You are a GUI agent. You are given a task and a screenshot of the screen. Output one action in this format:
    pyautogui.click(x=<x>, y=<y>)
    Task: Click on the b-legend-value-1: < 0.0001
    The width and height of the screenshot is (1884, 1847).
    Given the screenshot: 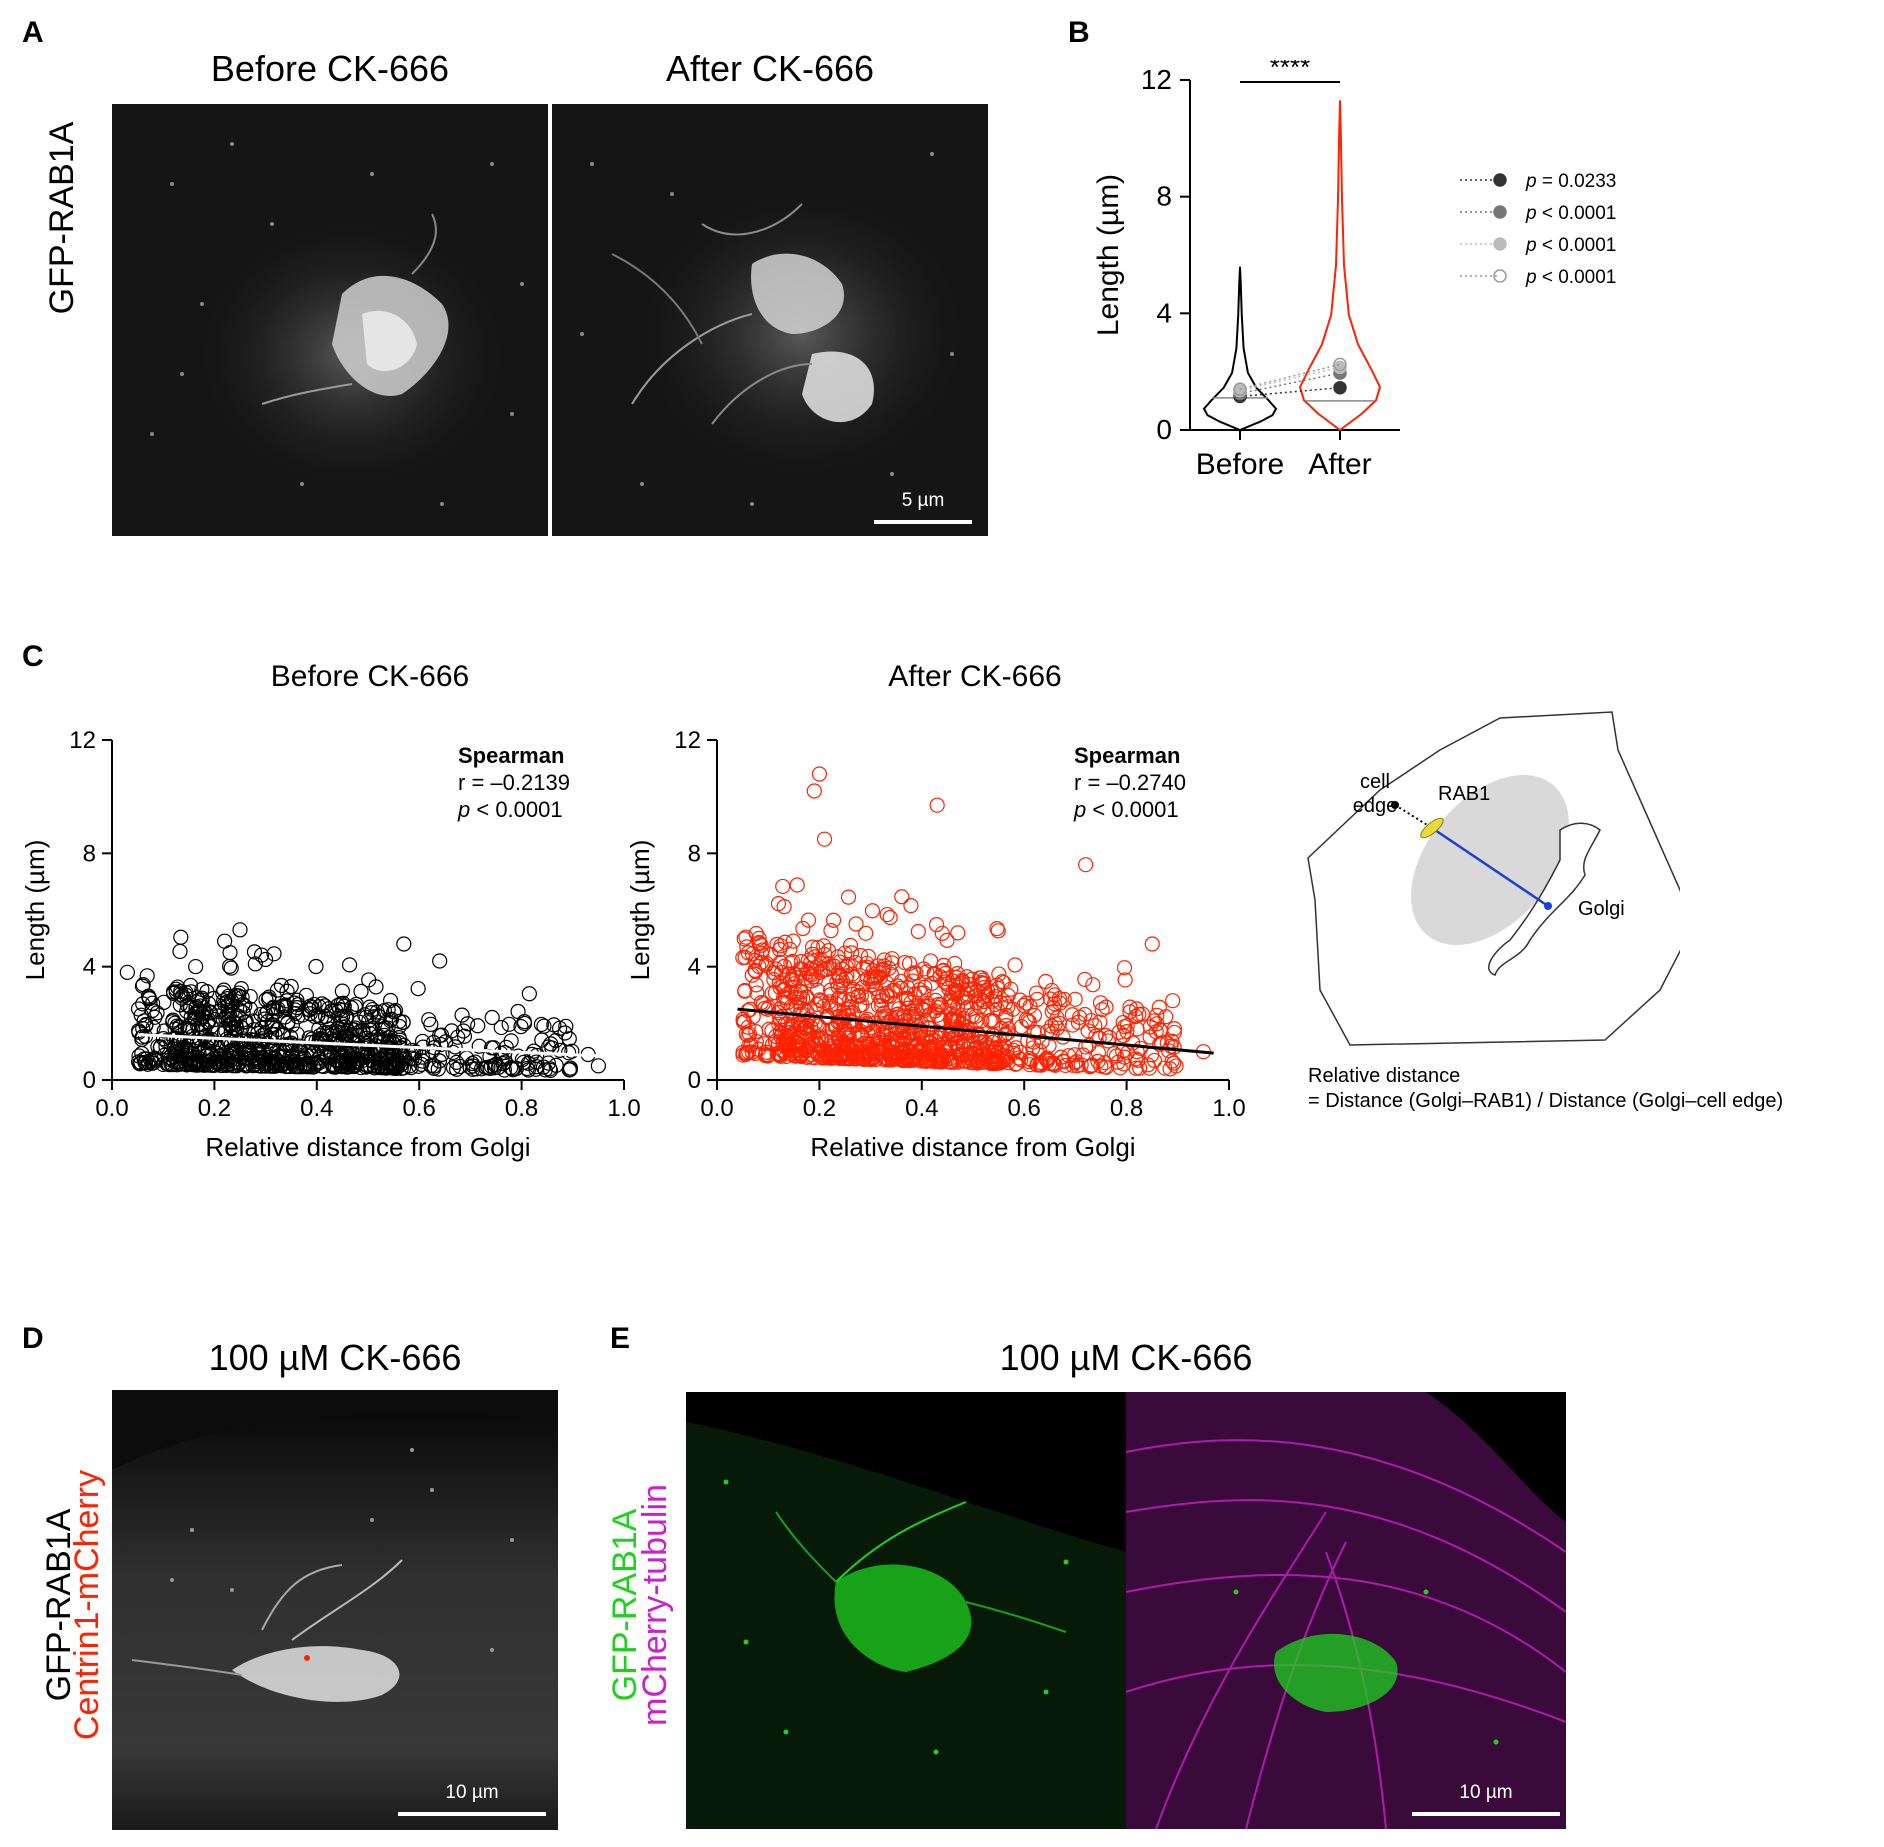 What is the action you would take?
    pyautogui.click(x=1577, y=213)
    